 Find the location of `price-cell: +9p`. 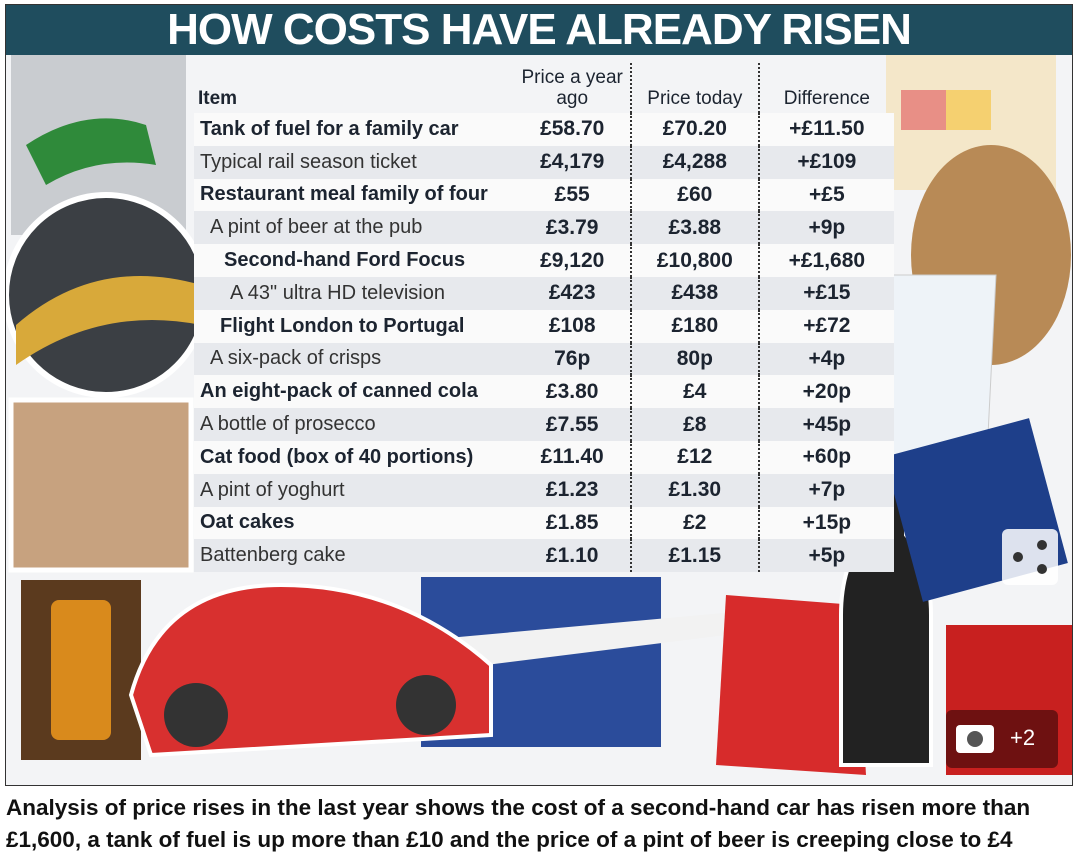

price-cell: +9p is located at coordinates (827, 227).